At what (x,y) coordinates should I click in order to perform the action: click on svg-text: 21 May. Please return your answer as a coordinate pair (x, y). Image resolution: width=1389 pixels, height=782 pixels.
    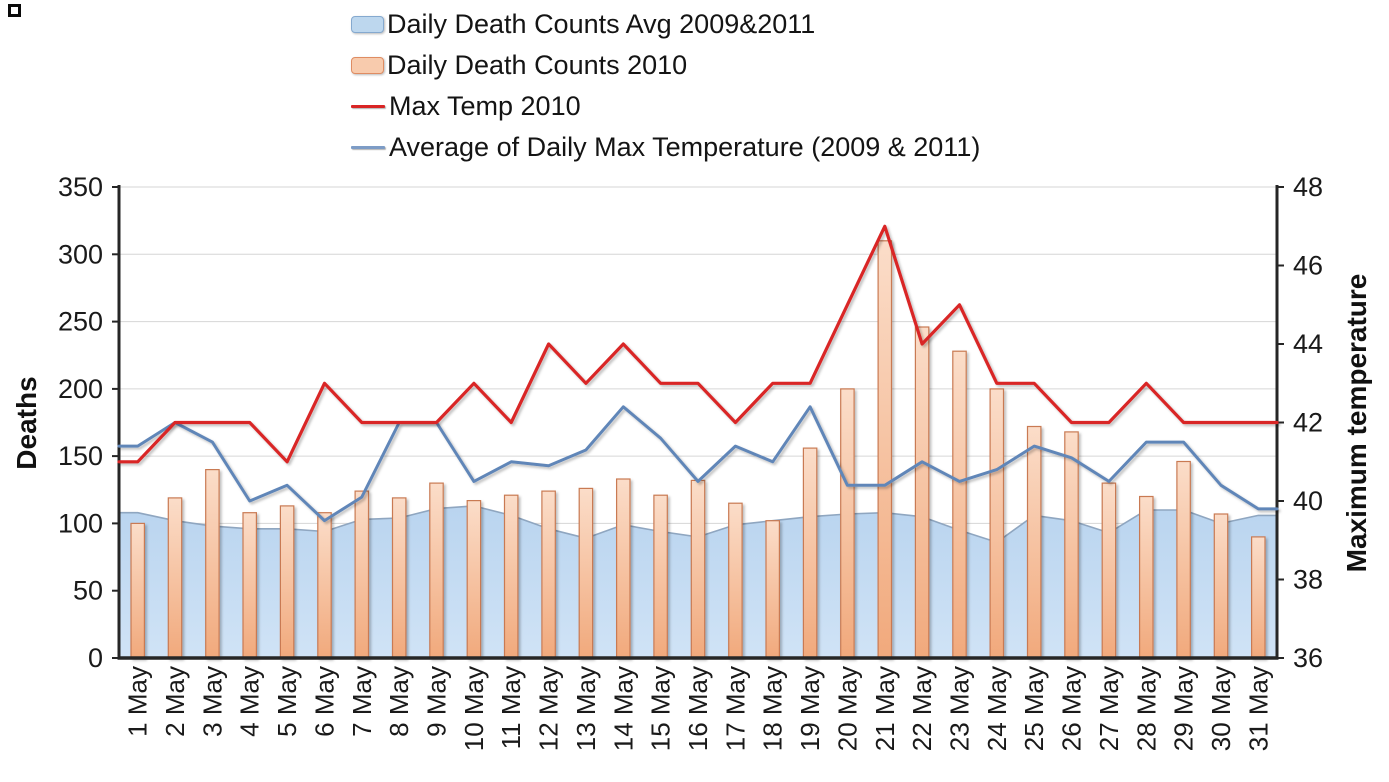
    Looking at the image, I should click on (885, 708).